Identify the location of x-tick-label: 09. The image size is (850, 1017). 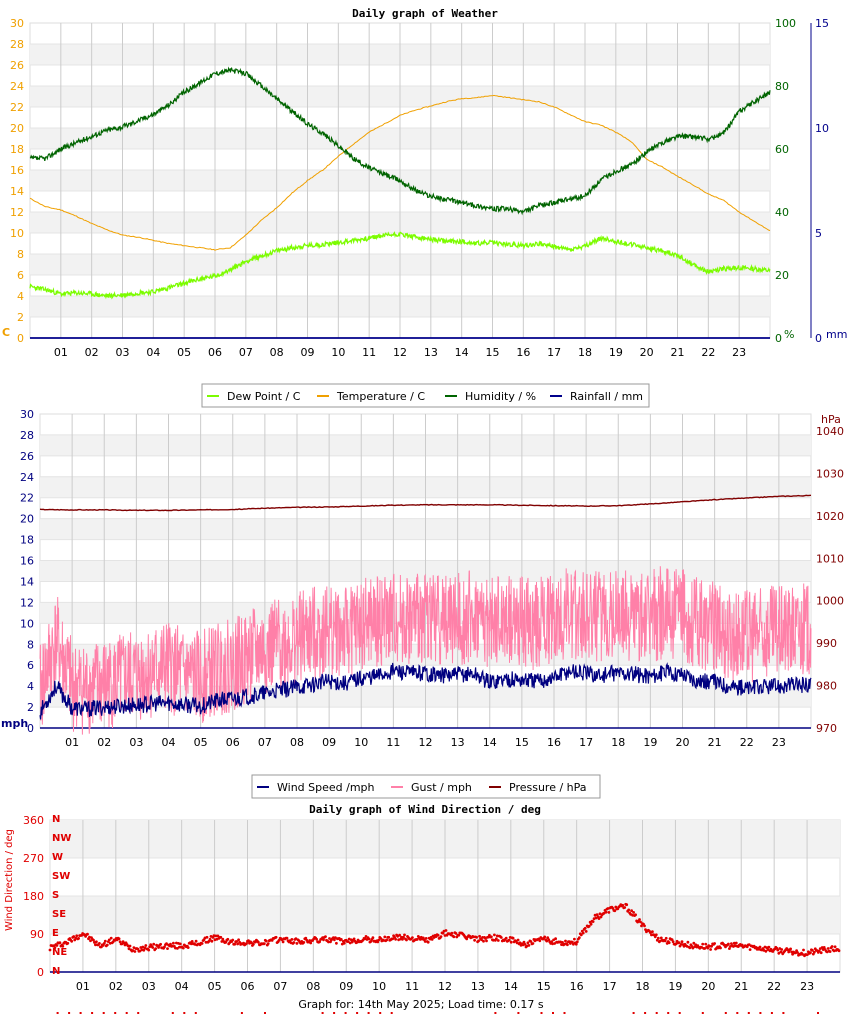
(329, 742).